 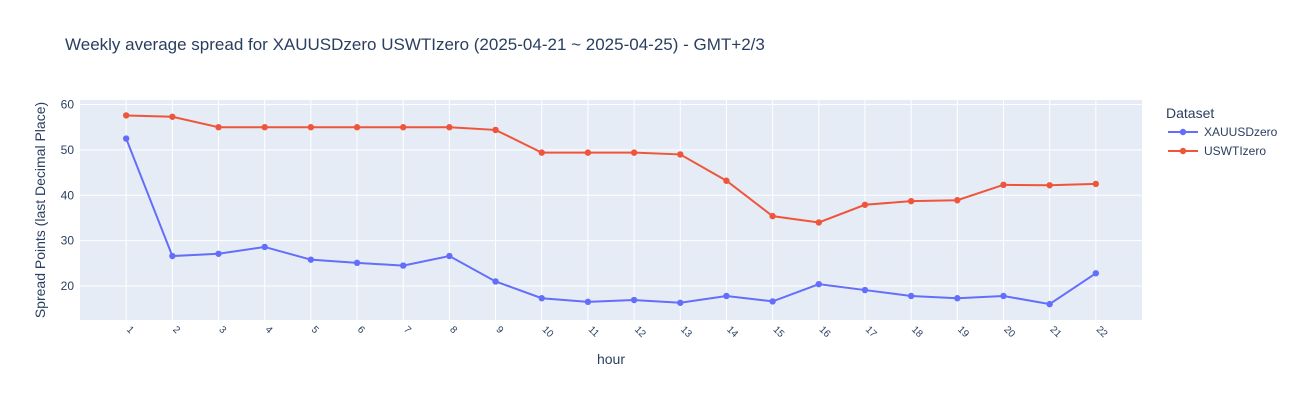 I want to click on x-tick-label: 4, so click(x=269, y=330).